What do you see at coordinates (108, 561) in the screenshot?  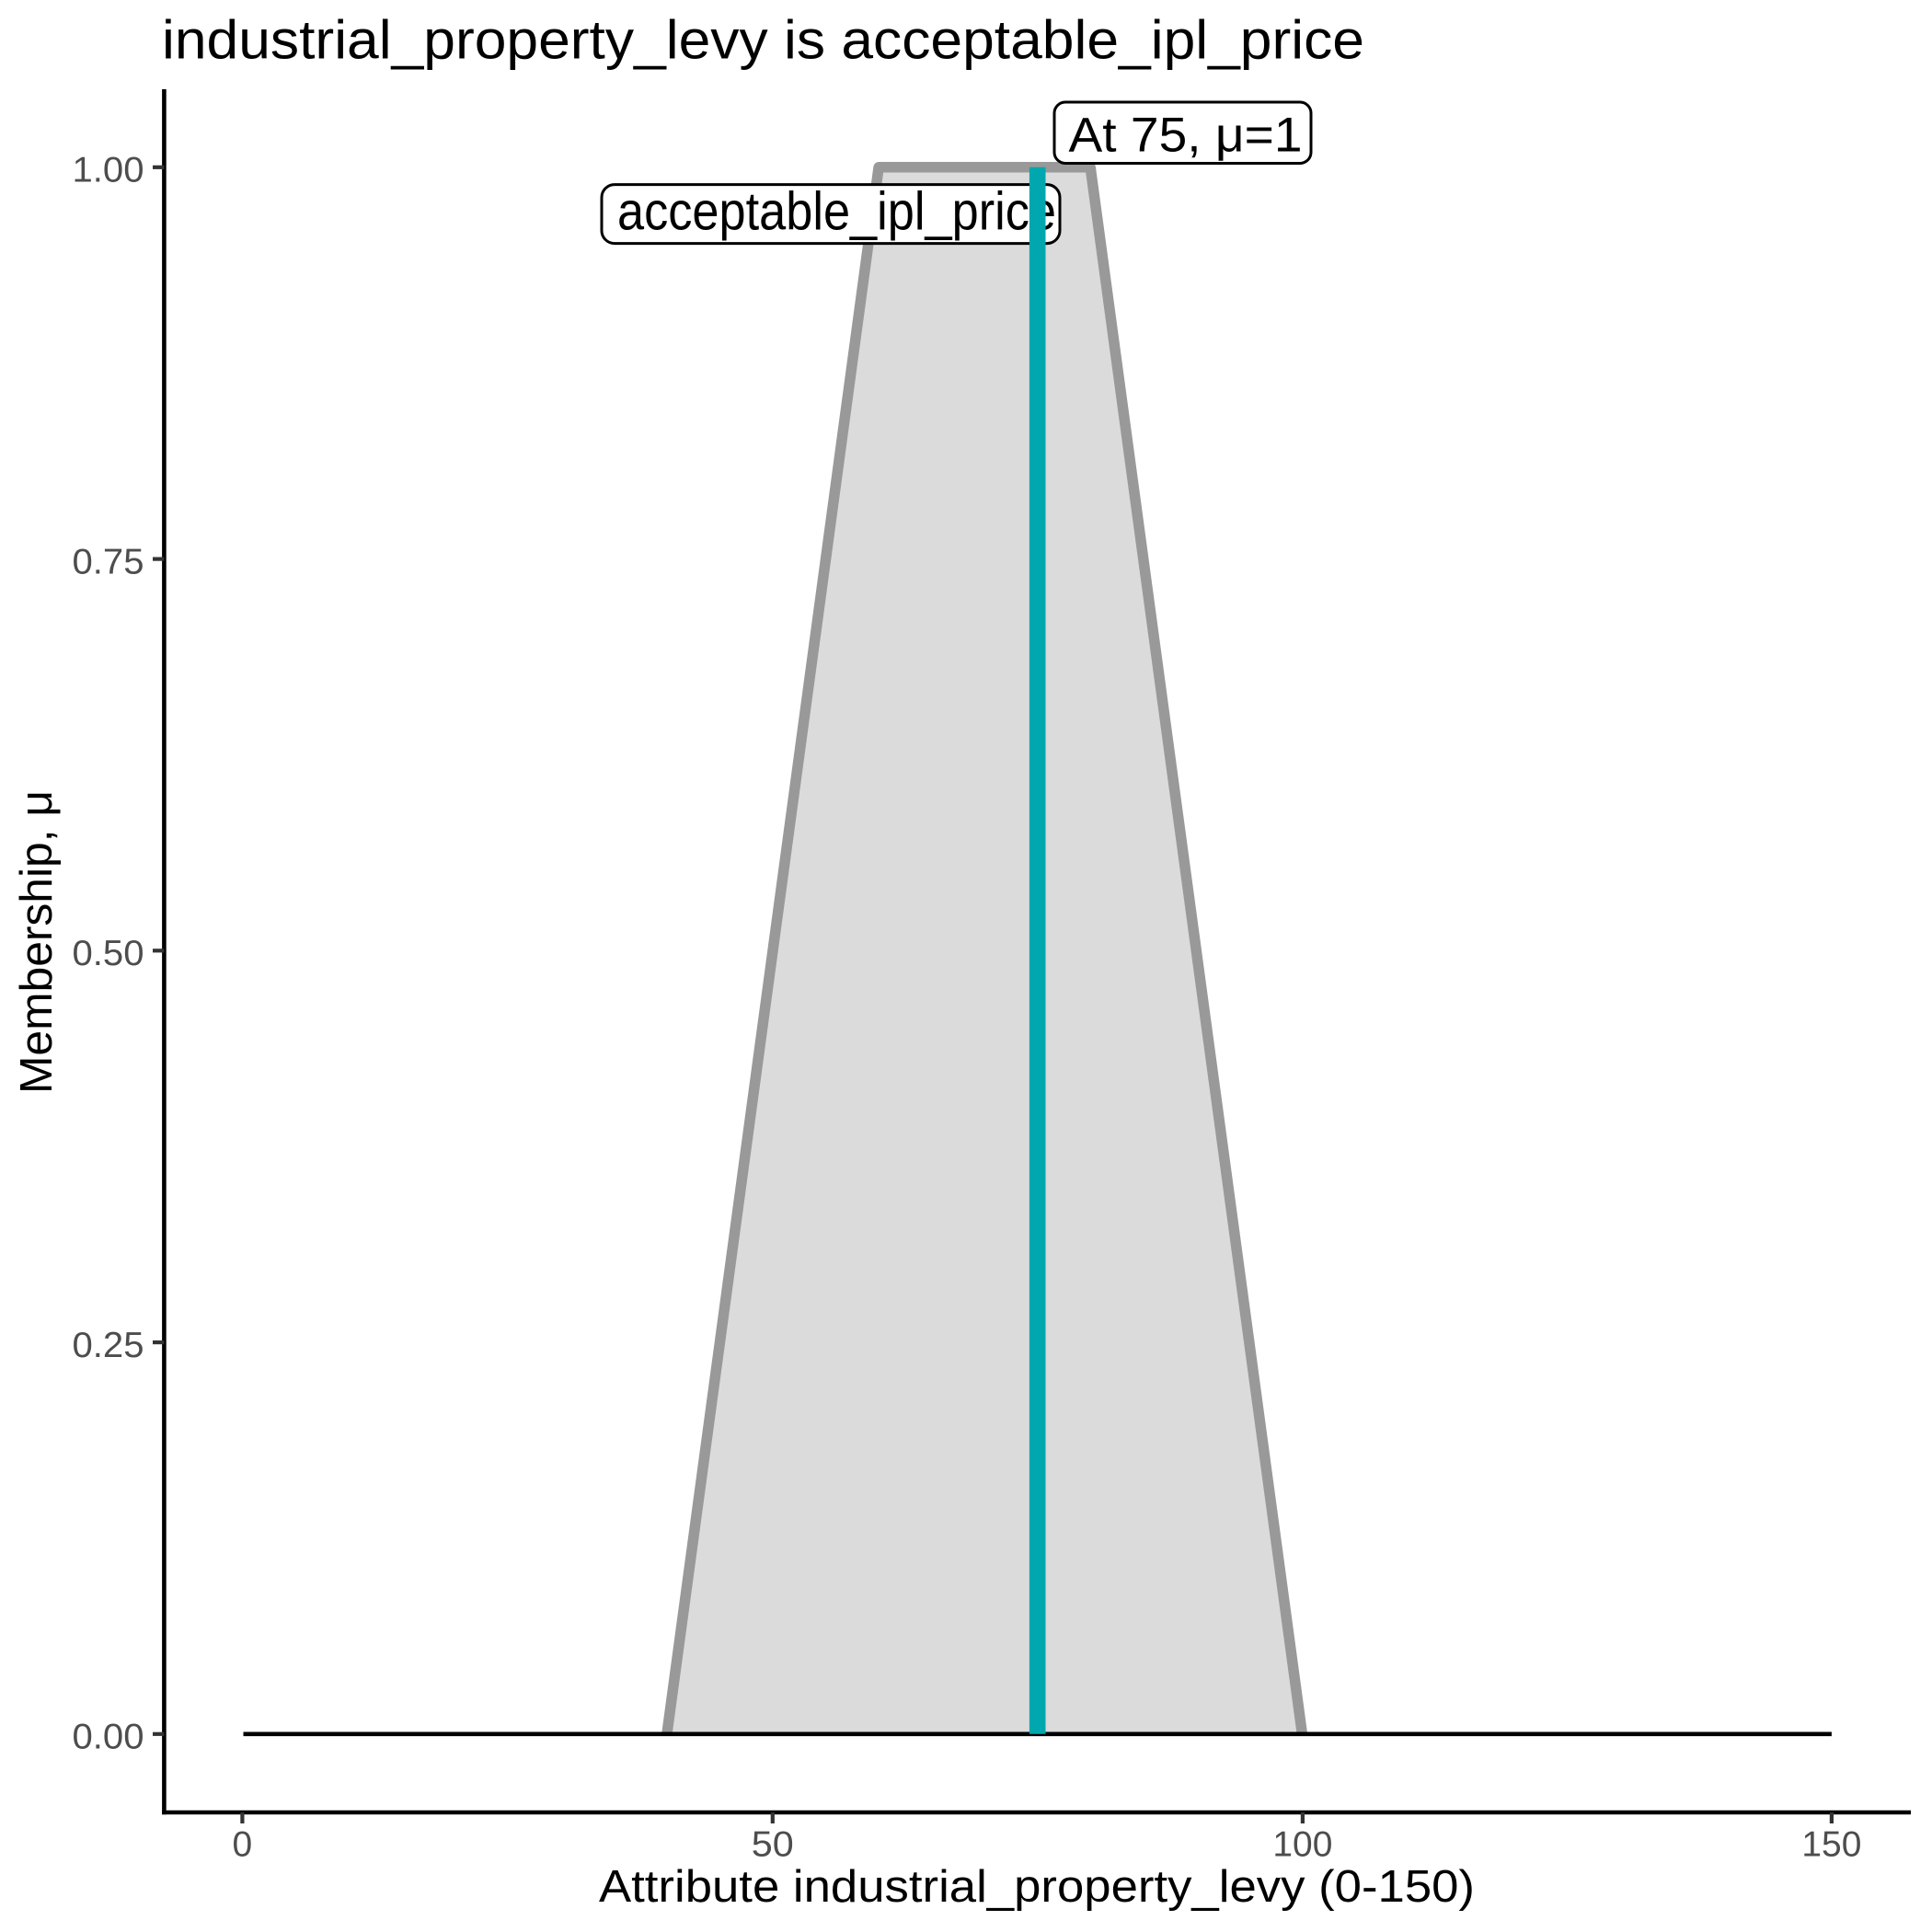 I see `svg-text: 0.75` at bounding box center [108, 561].